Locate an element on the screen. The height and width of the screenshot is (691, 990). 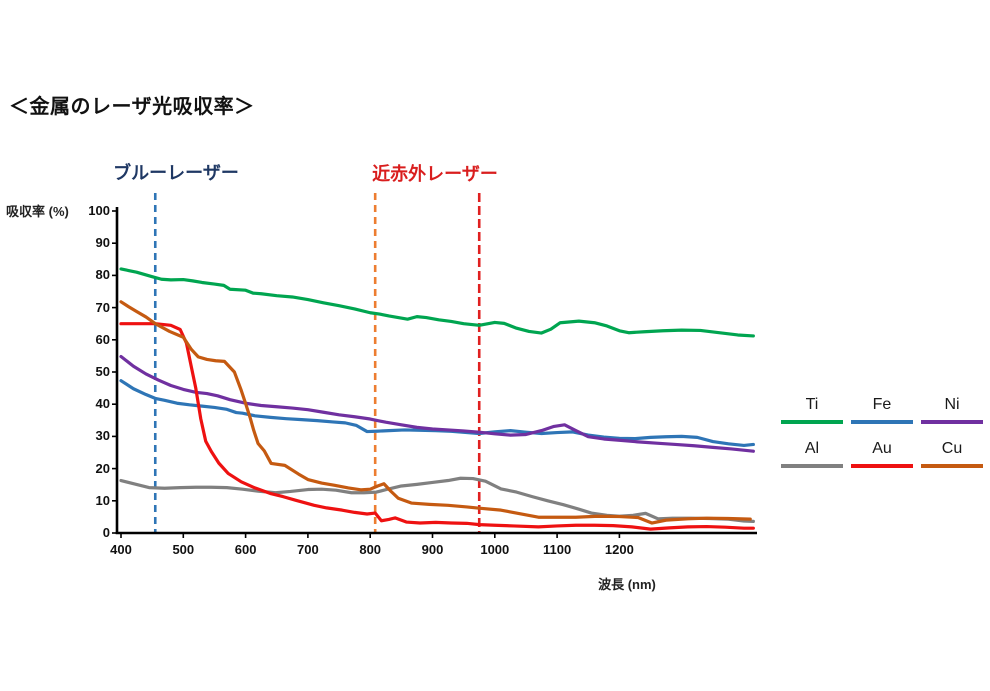
legend-label-Cu: Cu is located at coordinates (952, 448).